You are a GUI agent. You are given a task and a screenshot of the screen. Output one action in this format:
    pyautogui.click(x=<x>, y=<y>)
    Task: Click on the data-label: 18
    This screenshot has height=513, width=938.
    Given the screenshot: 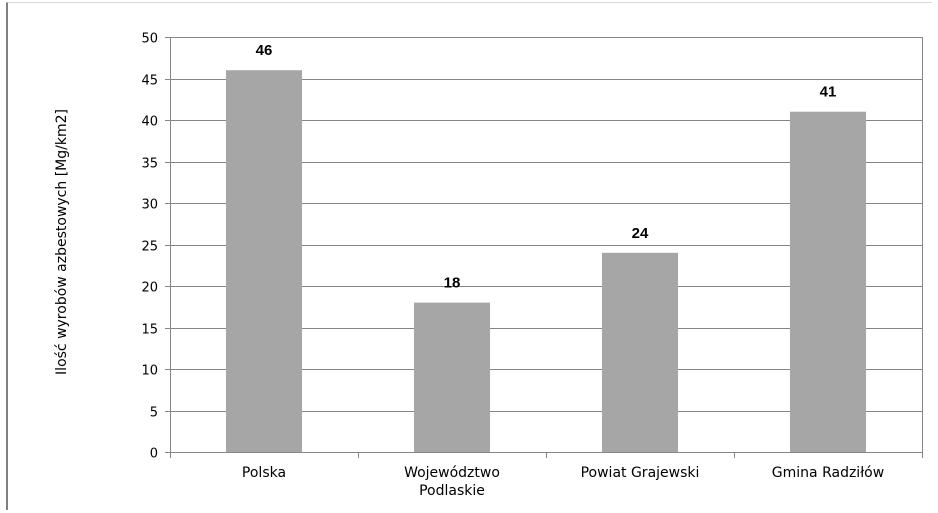 What is the action you would take?
    pyautogui.click(x=452, y=283)
    